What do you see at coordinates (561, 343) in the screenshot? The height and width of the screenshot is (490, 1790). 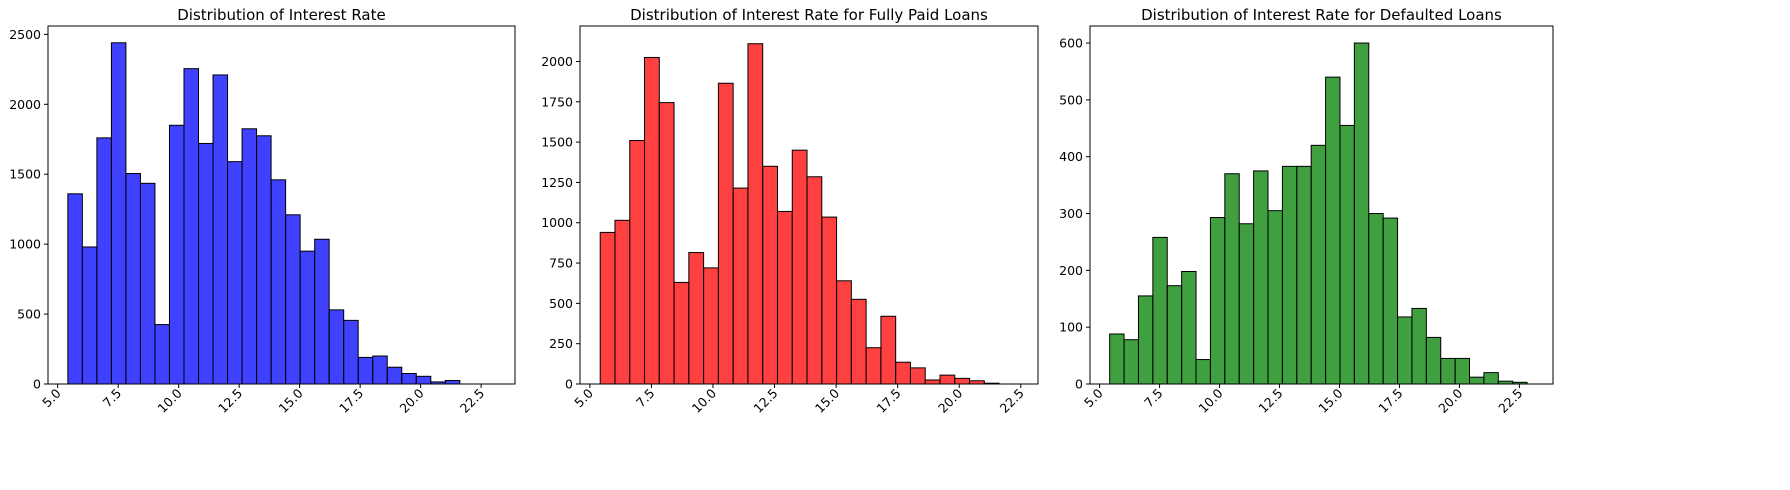 I see `y-tick-label: 250` at bounding box center [561, 343].